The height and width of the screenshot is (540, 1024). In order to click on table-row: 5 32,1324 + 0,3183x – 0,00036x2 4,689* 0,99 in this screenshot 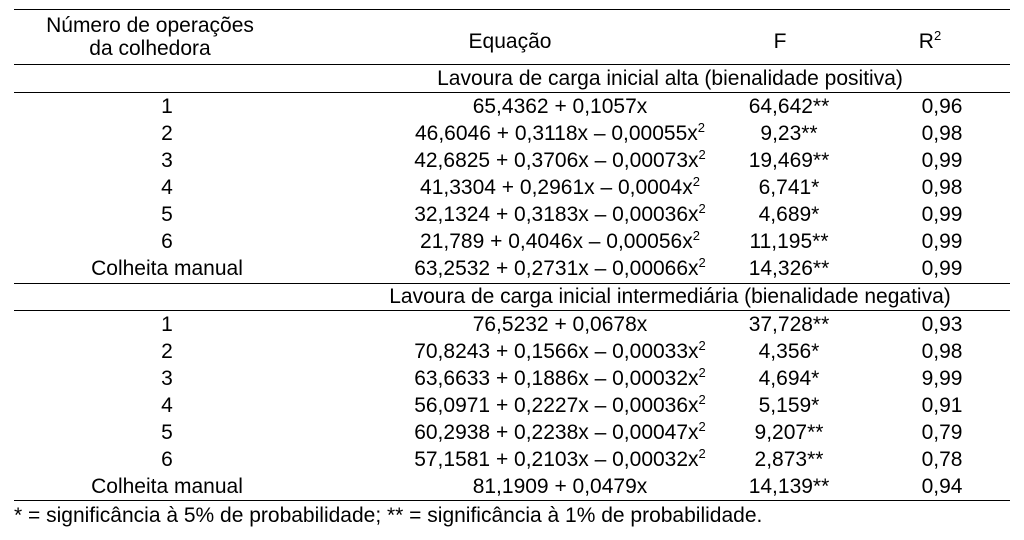, I will do `click(512, 215)`.